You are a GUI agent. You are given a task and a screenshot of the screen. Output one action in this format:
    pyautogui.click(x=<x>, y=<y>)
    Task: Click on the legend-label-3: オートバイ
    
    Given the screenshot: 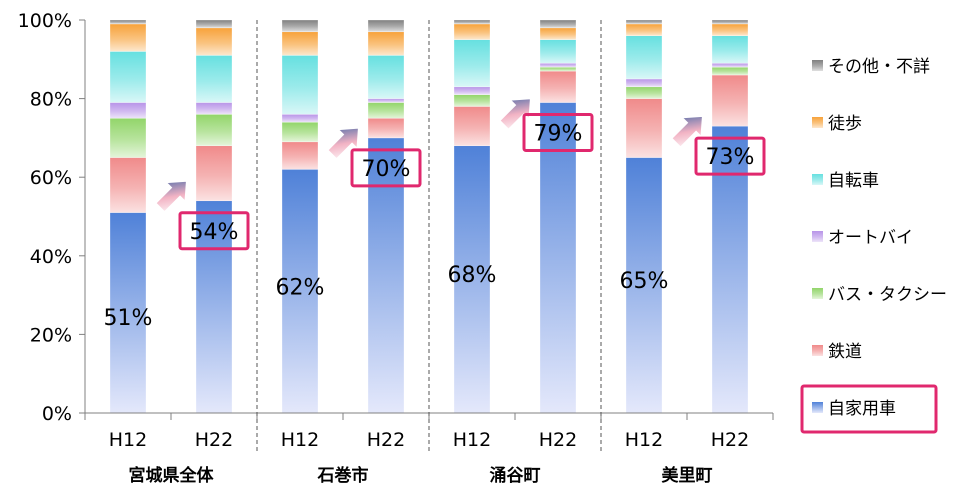 What is the action you would take?
    pyautogui.click(x=870, y=238)
    